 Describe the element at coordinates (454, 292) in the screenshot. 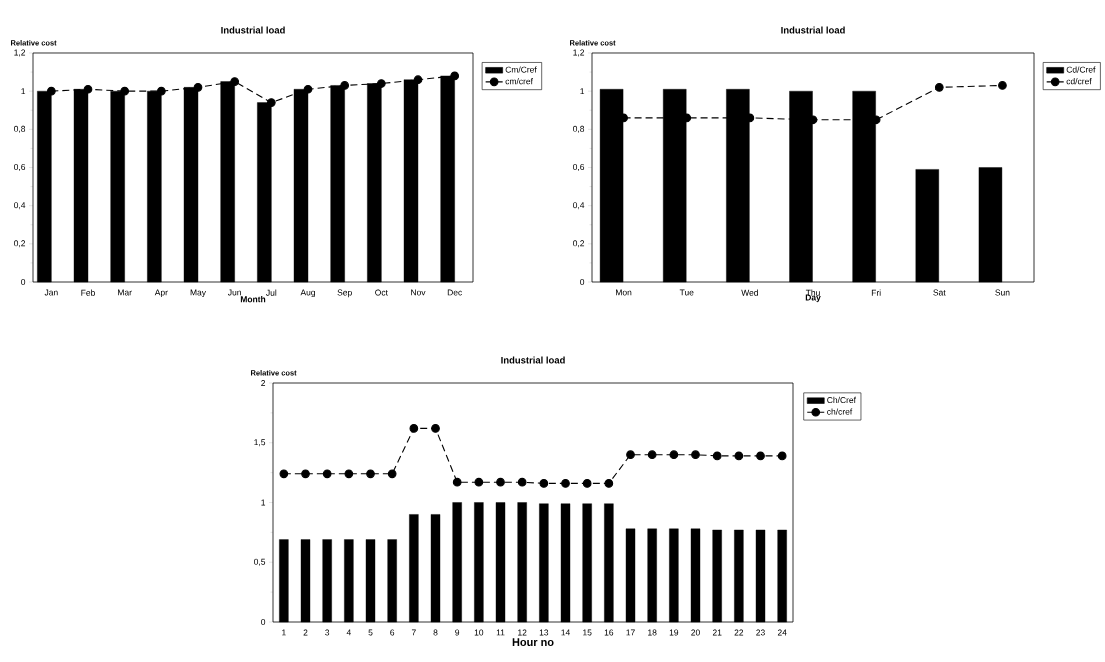

I see `x-tick-label: Dec` at that location.